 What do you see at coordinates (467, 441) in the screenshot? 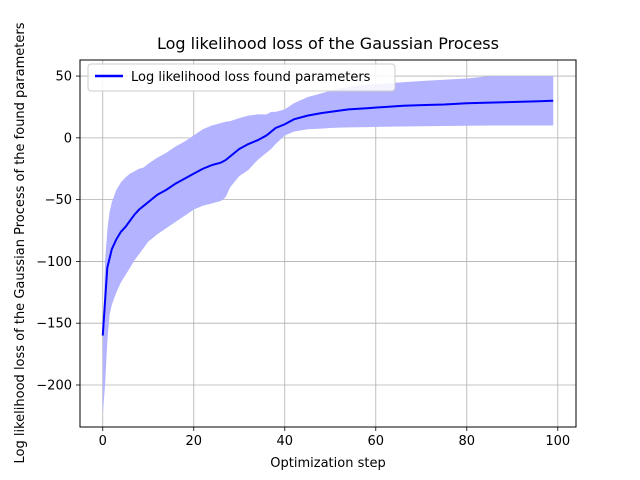
I see `x-tick-label: 80` at bounding box center [467, 441].